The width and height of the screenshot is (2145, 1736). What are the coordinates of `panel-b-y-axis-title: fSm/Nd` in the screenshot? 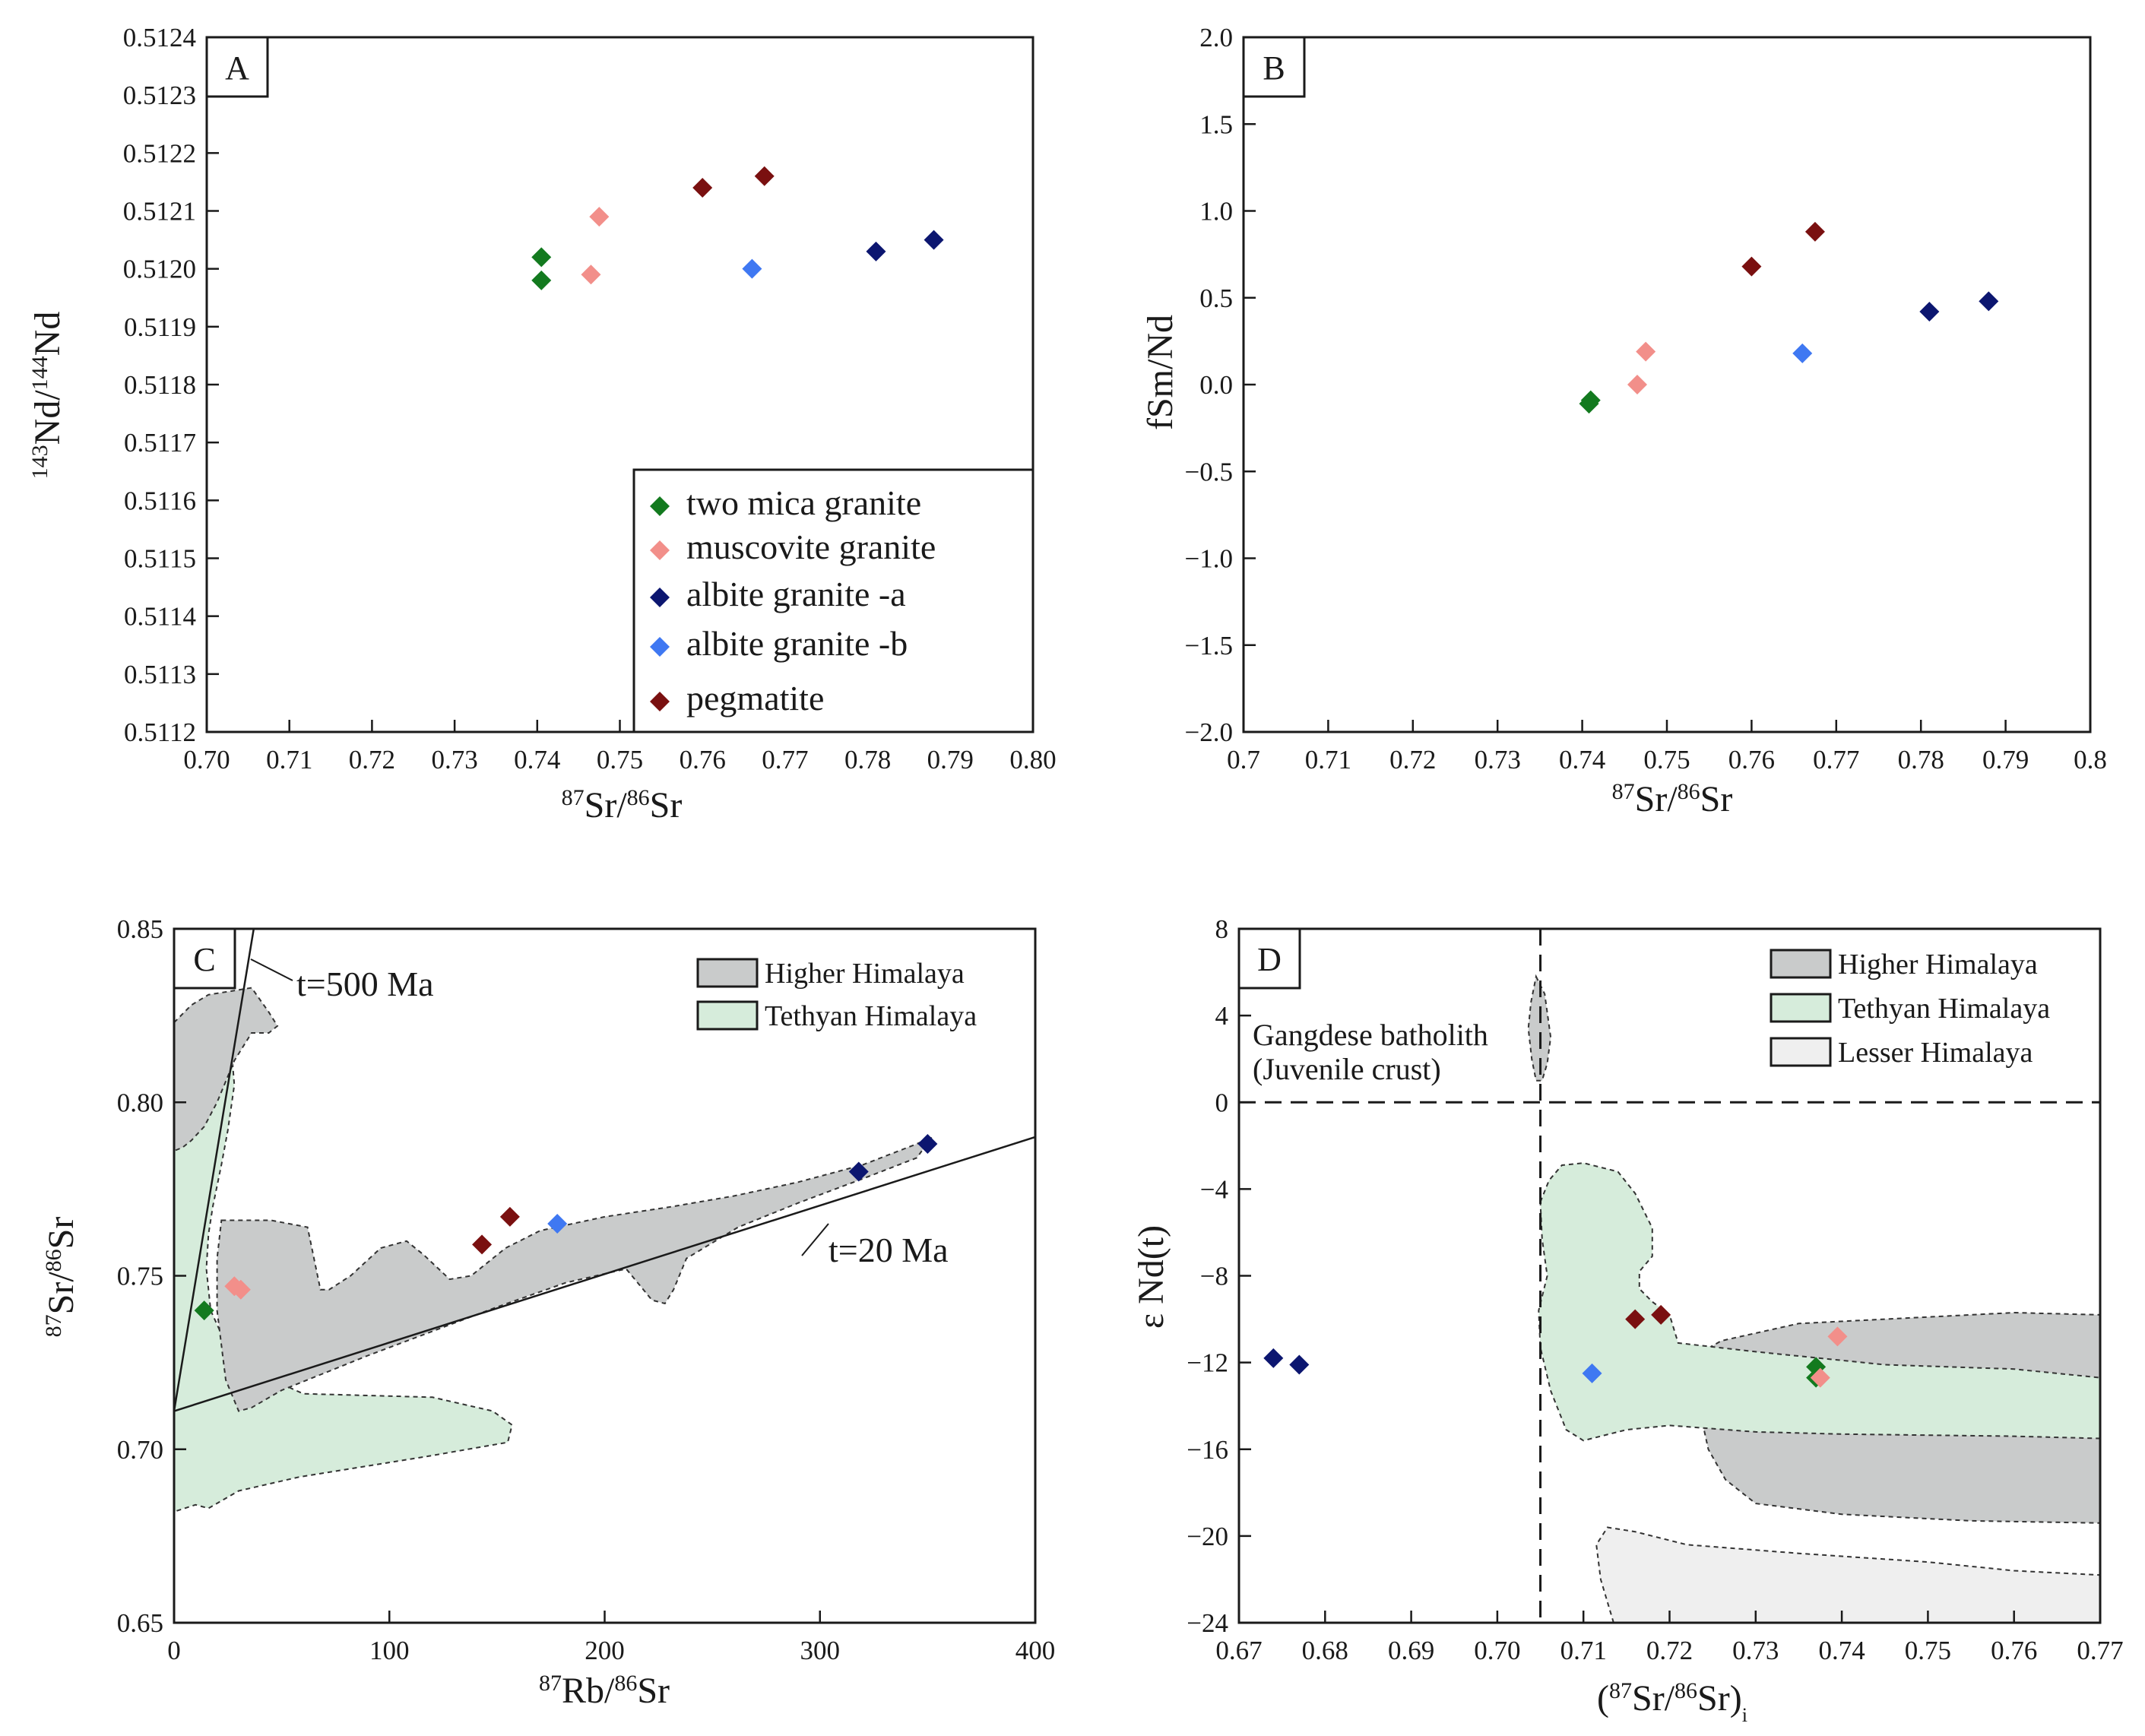 It's located at (1160, 372).